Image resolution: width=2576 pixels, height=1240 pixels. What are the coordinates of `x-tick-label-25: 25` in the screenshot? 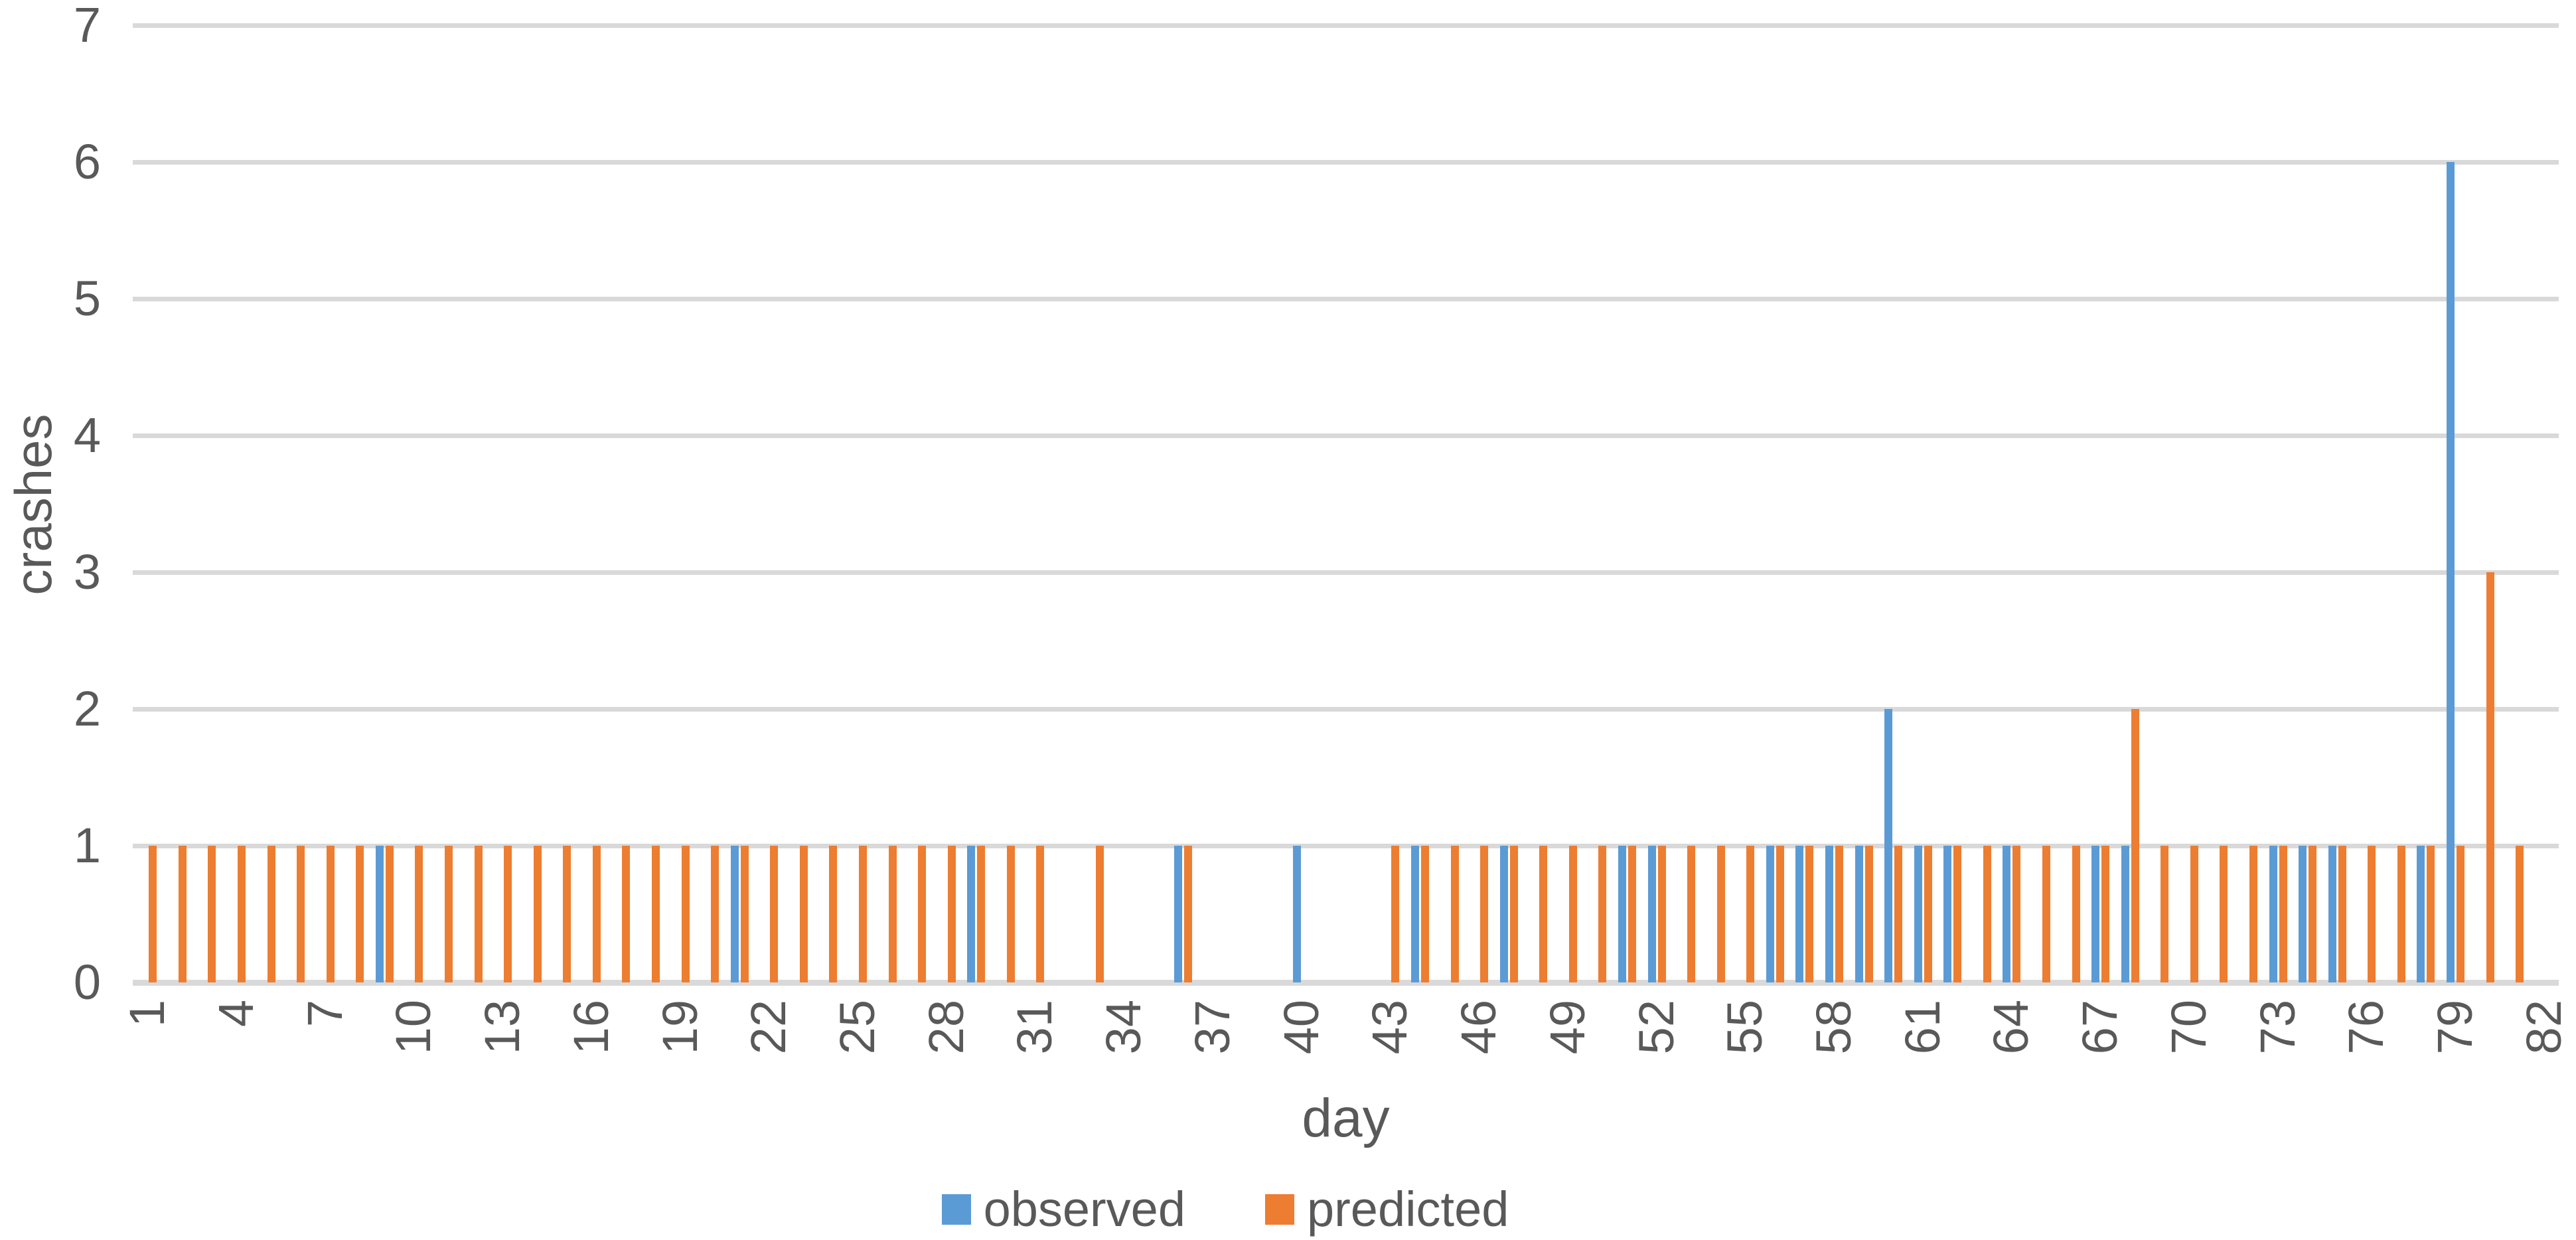 It's located at (857, 1027).